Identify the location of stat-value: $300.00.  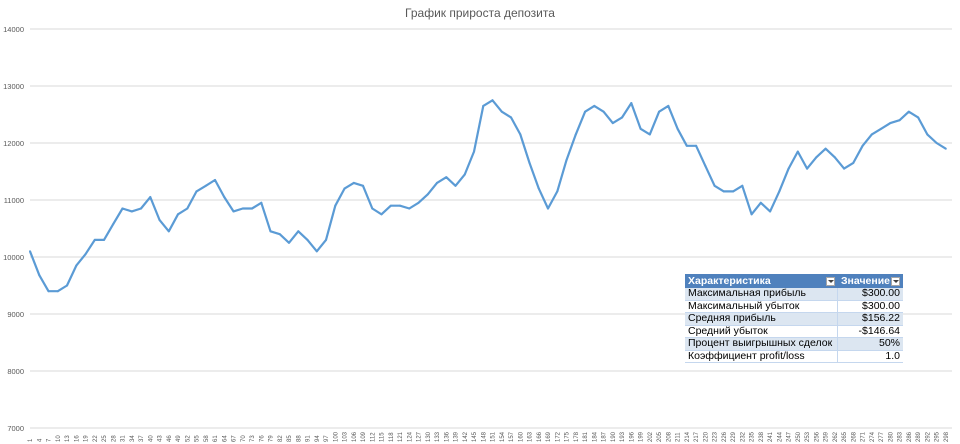
(870, 294).